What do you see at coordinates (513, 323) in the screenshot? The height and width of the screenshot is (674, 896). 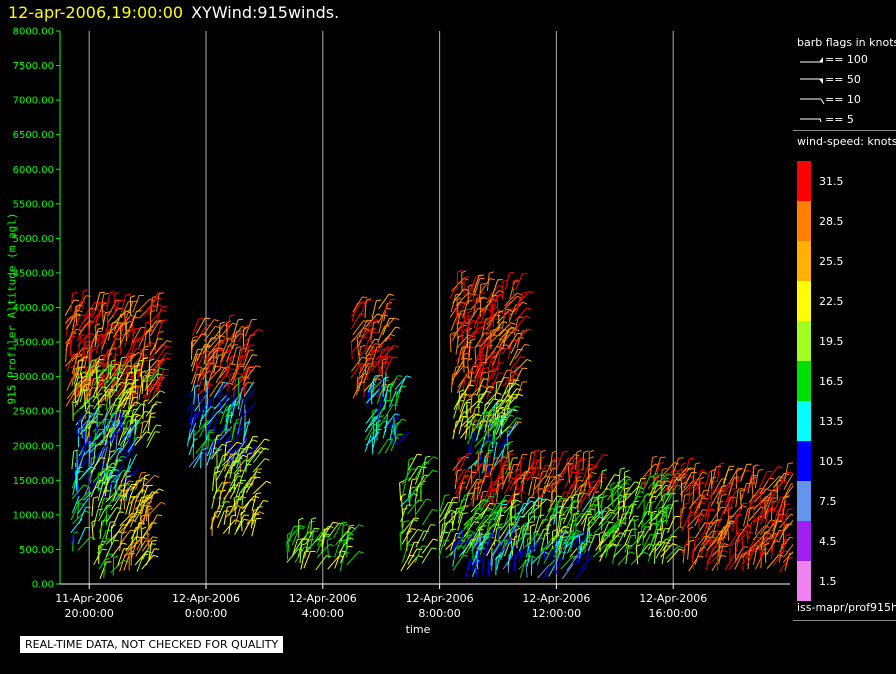 I see `wind-barb-flag-2049` at bounding box center [513, 323].